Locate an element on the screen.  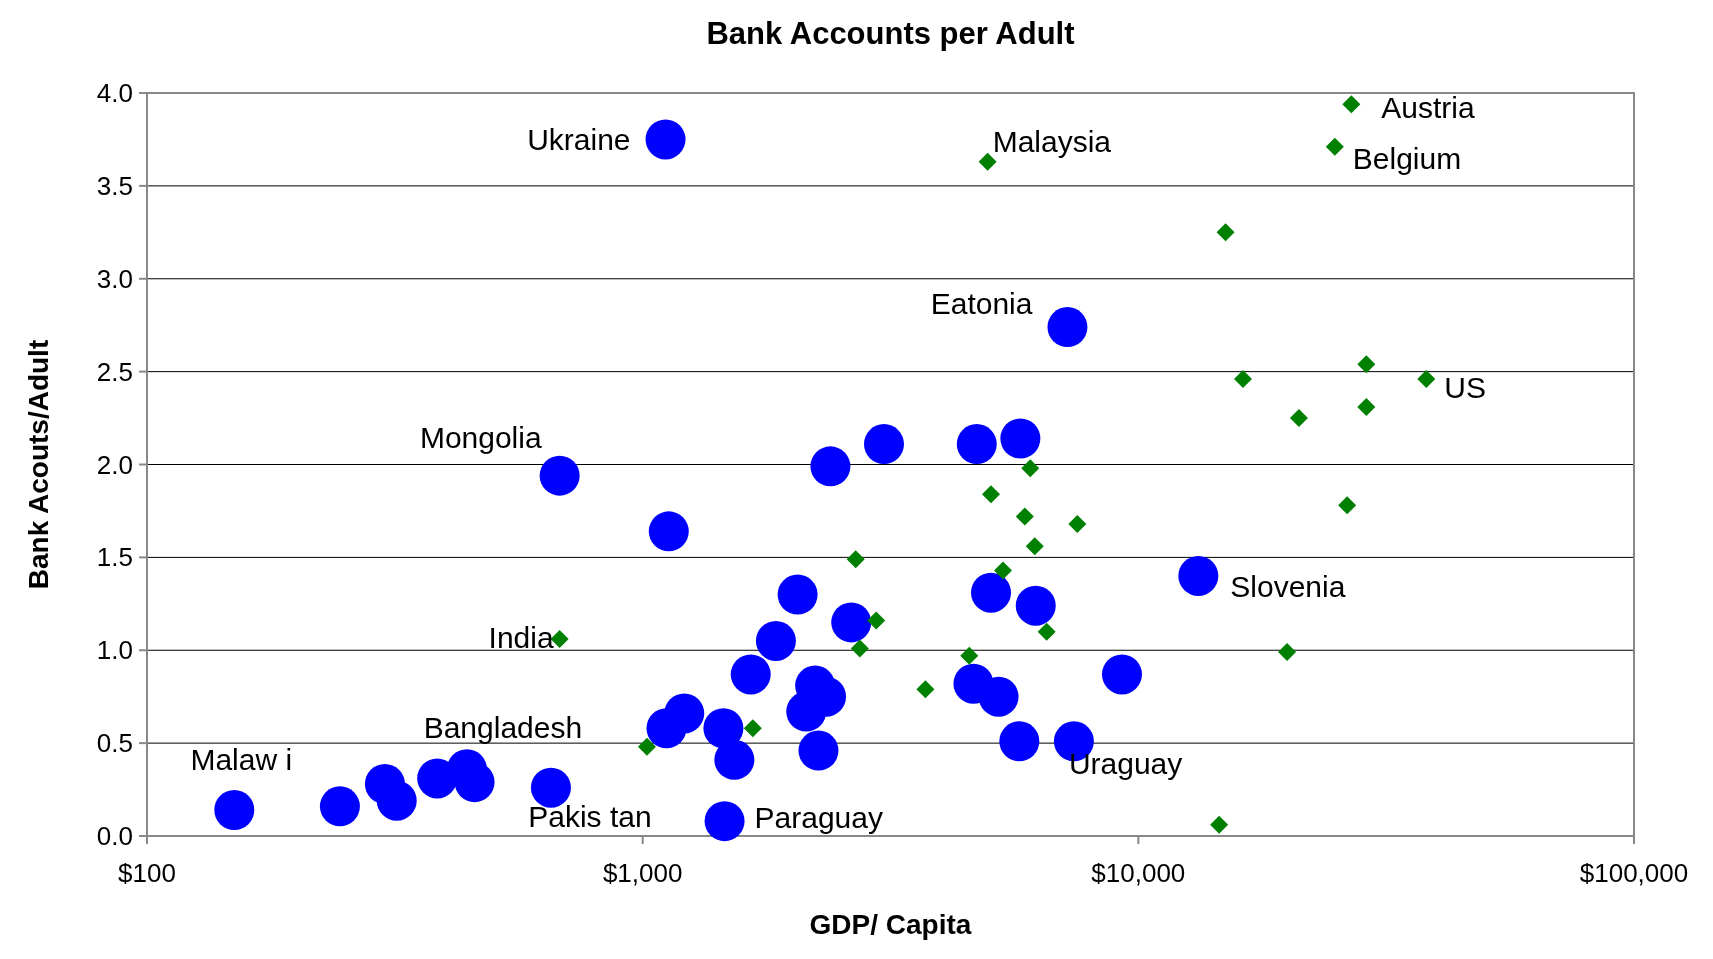
x-tick-label: $10,000 is located at coordinates (1138, 873).